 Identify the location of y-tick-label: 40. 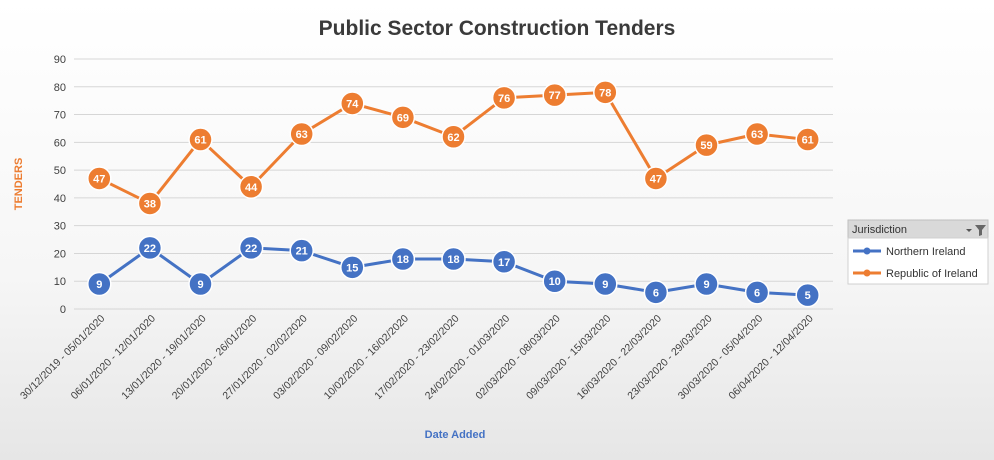
(60, 199).